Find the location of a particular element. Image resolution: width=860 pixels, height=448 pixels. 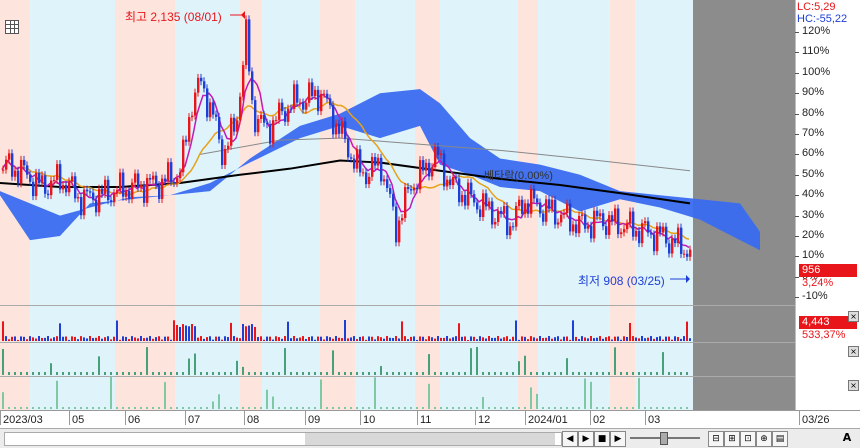

scroll-right-button: ▶ is located at coordinates (618, 439).